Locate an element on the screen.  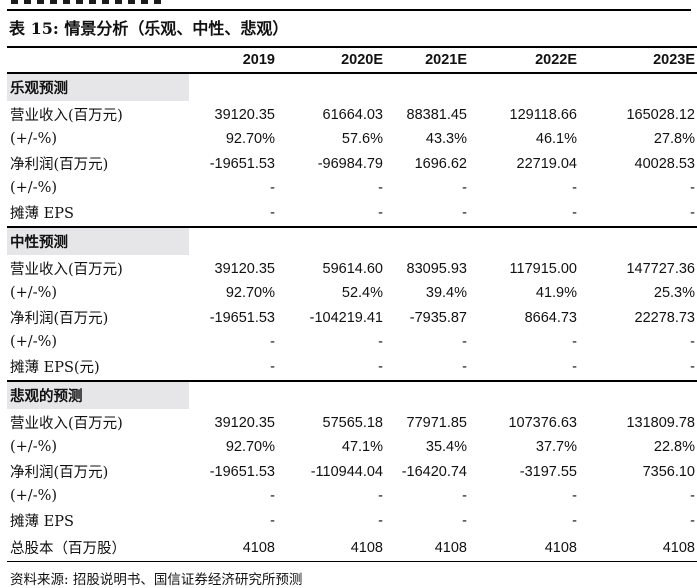
cell: -96984.79 is located at coordinates (350, 163).